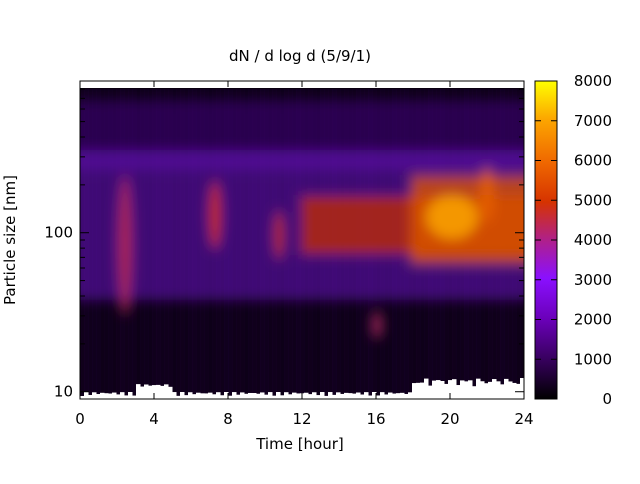 The image size is (640, 484). Describe the element at coordinates (228, 419) in the screenshot. I see `x-tick-label: 8` at that location.